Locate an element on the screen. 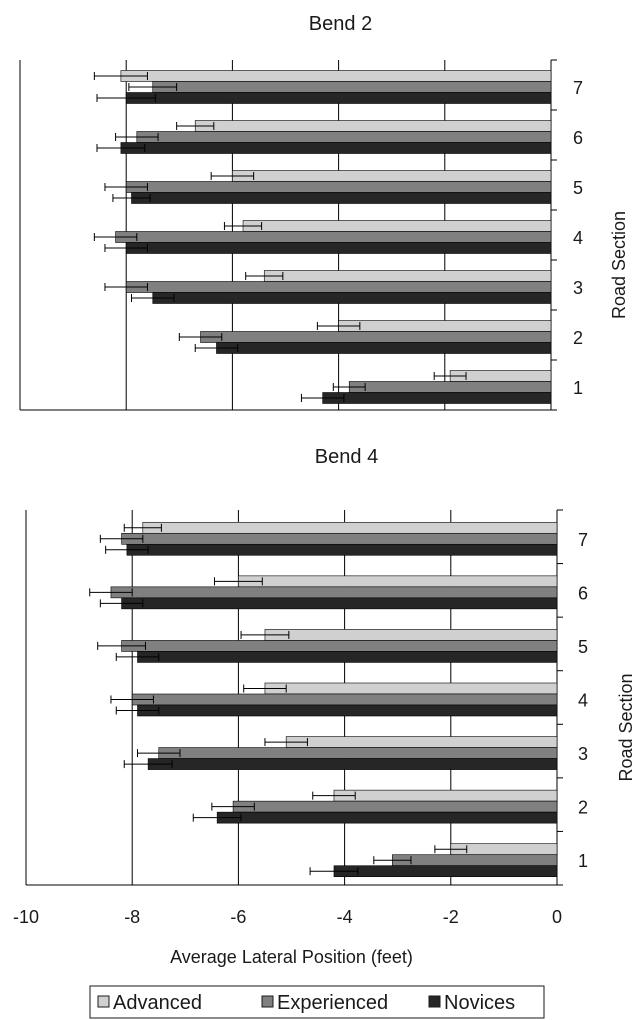 The image size is (635, 1020). legend-item-advanced: Advanced is located at coordinates (157, 1003).